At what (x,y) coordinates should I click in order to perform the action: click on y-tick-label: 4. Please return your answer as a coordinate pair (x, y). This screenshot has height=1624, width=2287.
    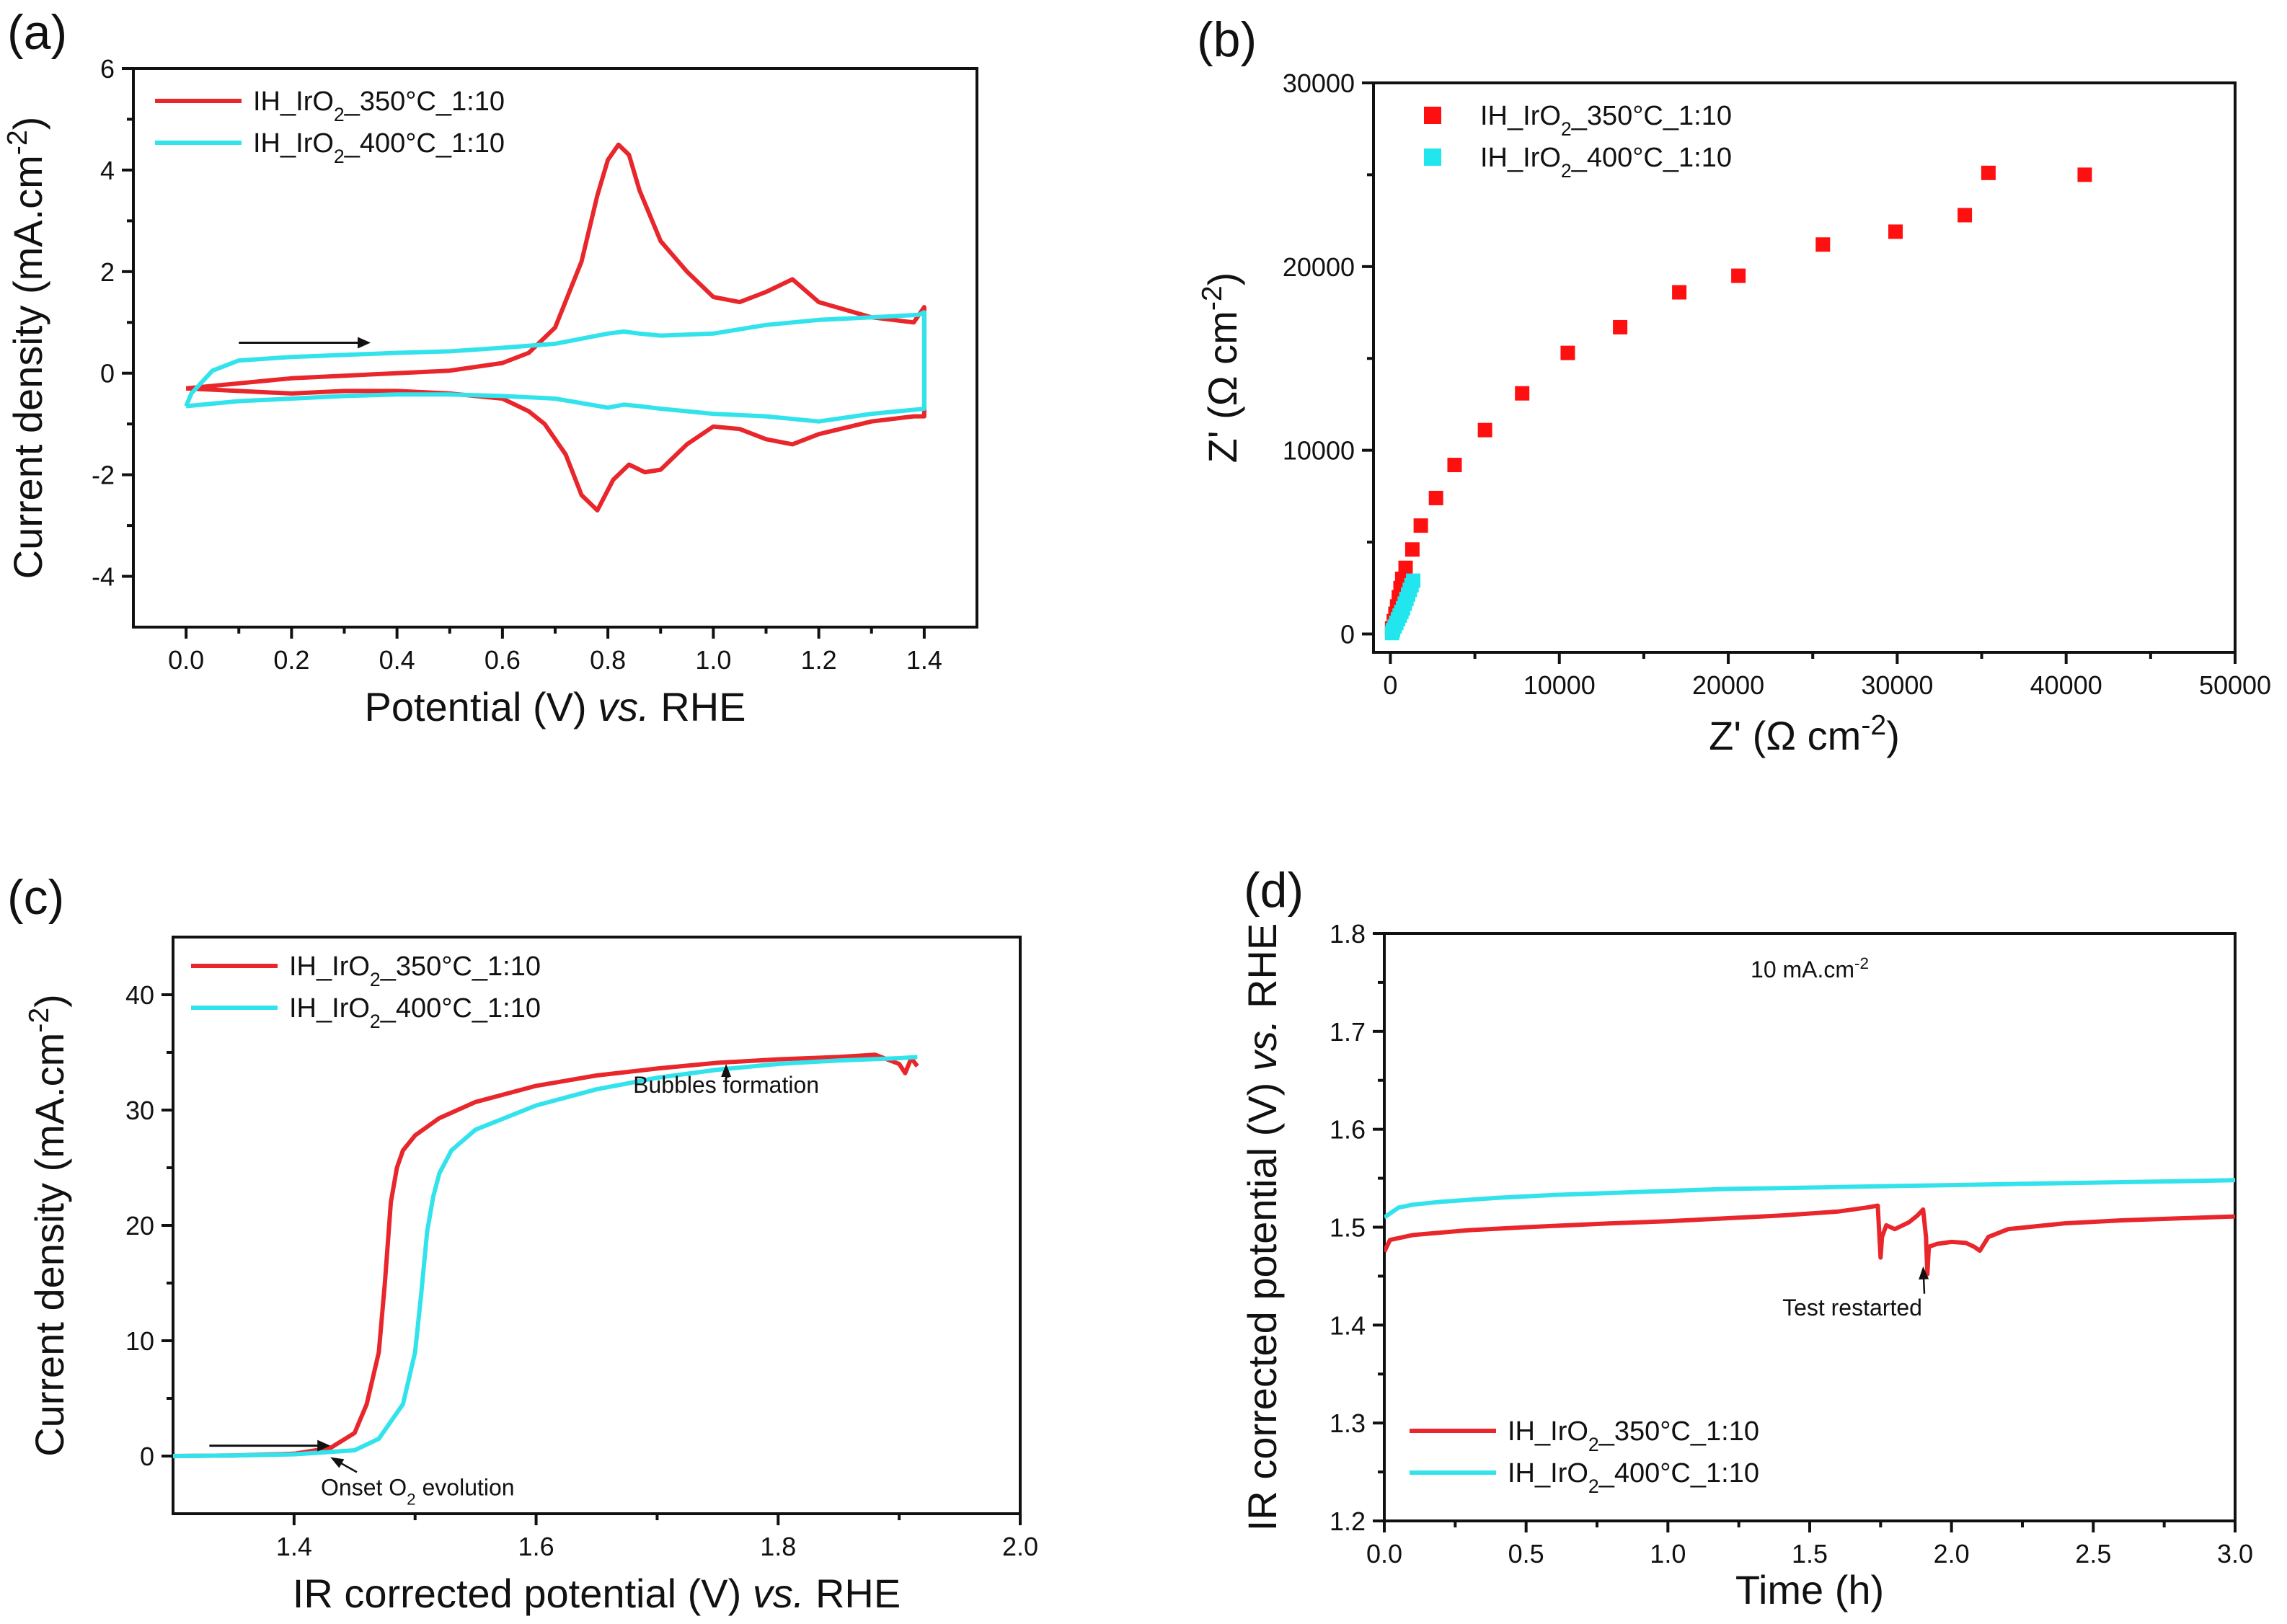
    Looking at the image, I should click on (107, 170).